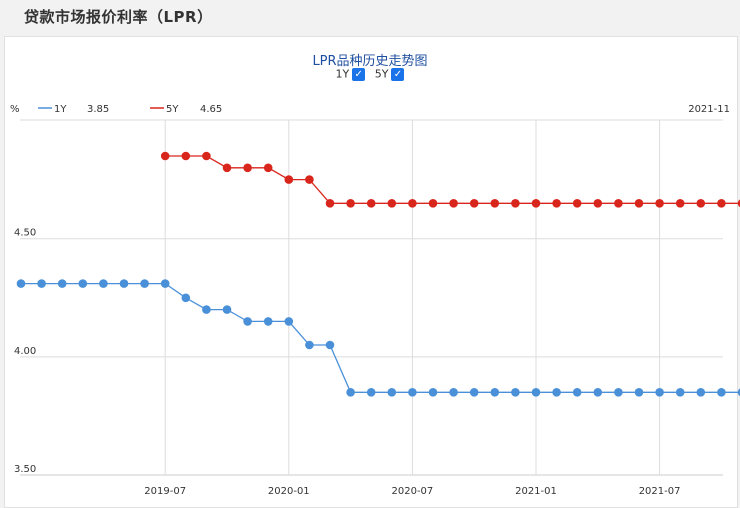  I want to click on y-tick-label: 4.50, so click(25, 233).